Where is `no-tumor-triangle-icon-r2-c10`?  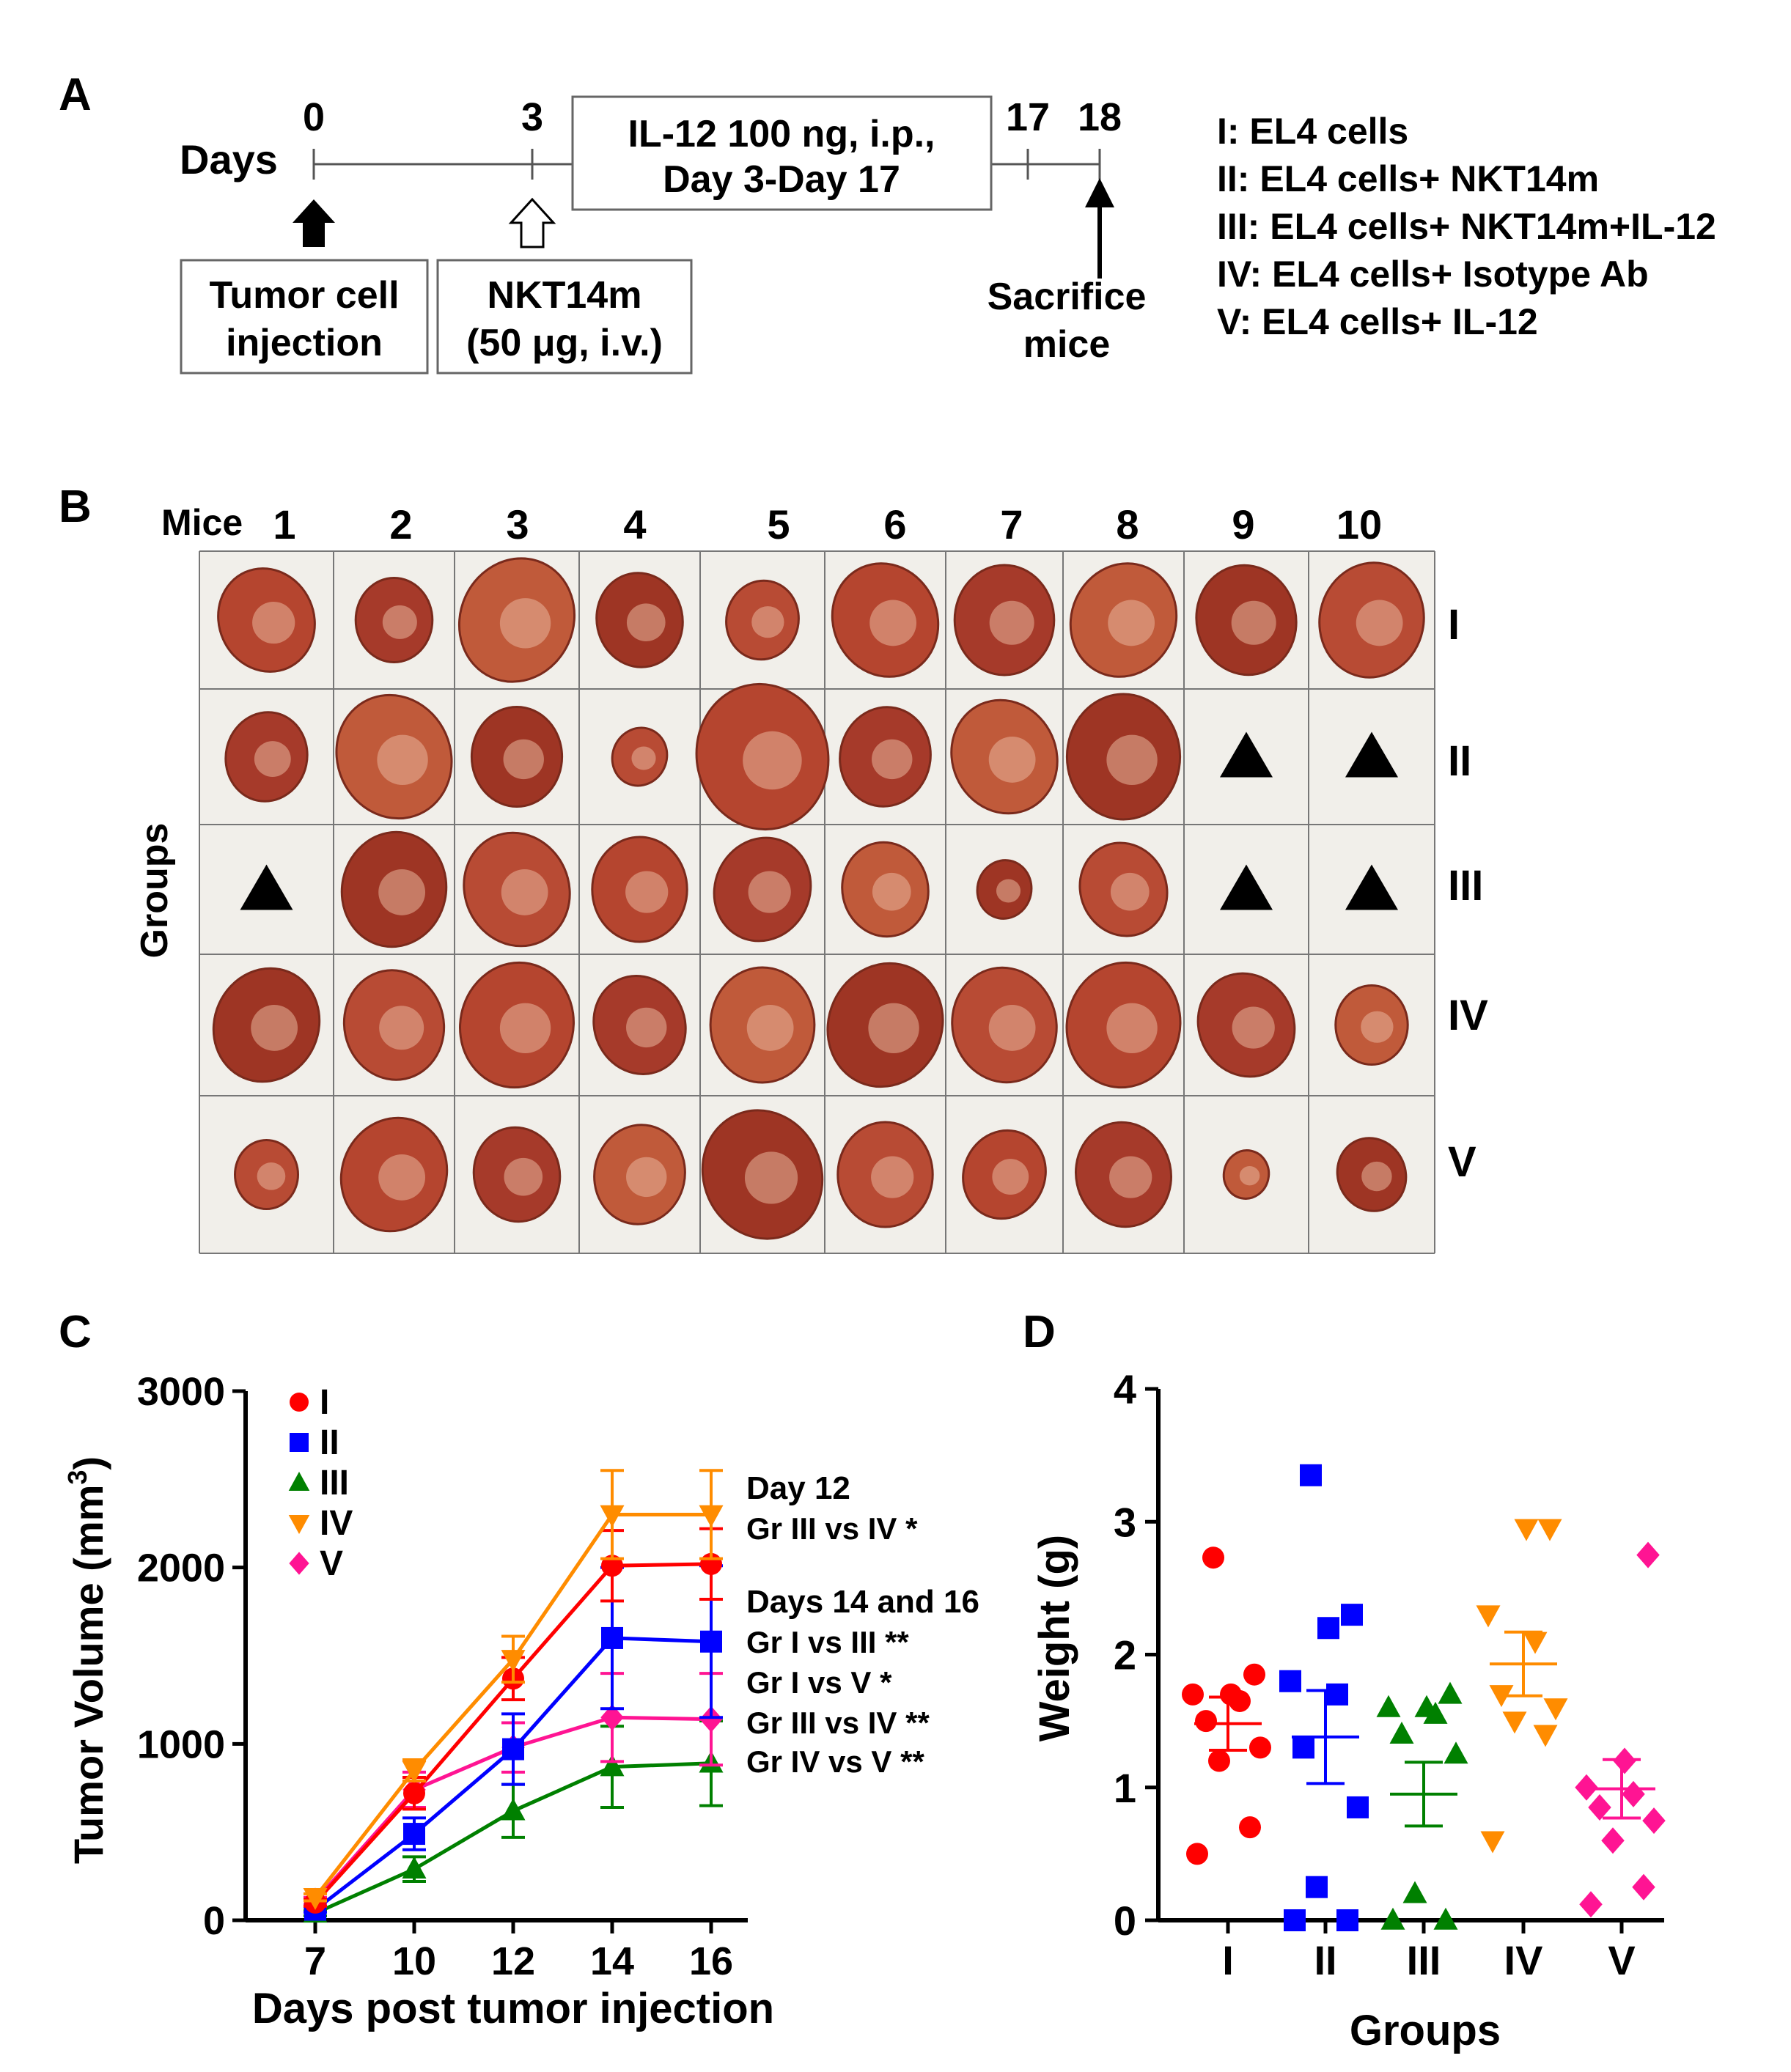
no-tumor-triangle-icon-r2-c10 is located at coordinates (1371, 754).